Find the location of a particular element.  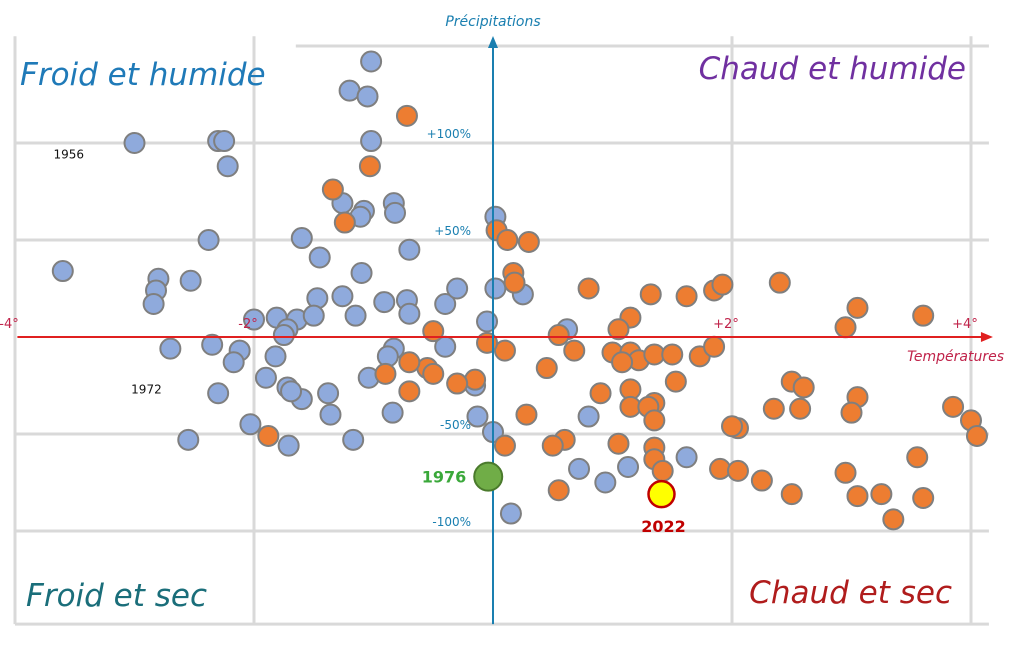

year-annotation: 1956 is located at coordinates (69, 155).